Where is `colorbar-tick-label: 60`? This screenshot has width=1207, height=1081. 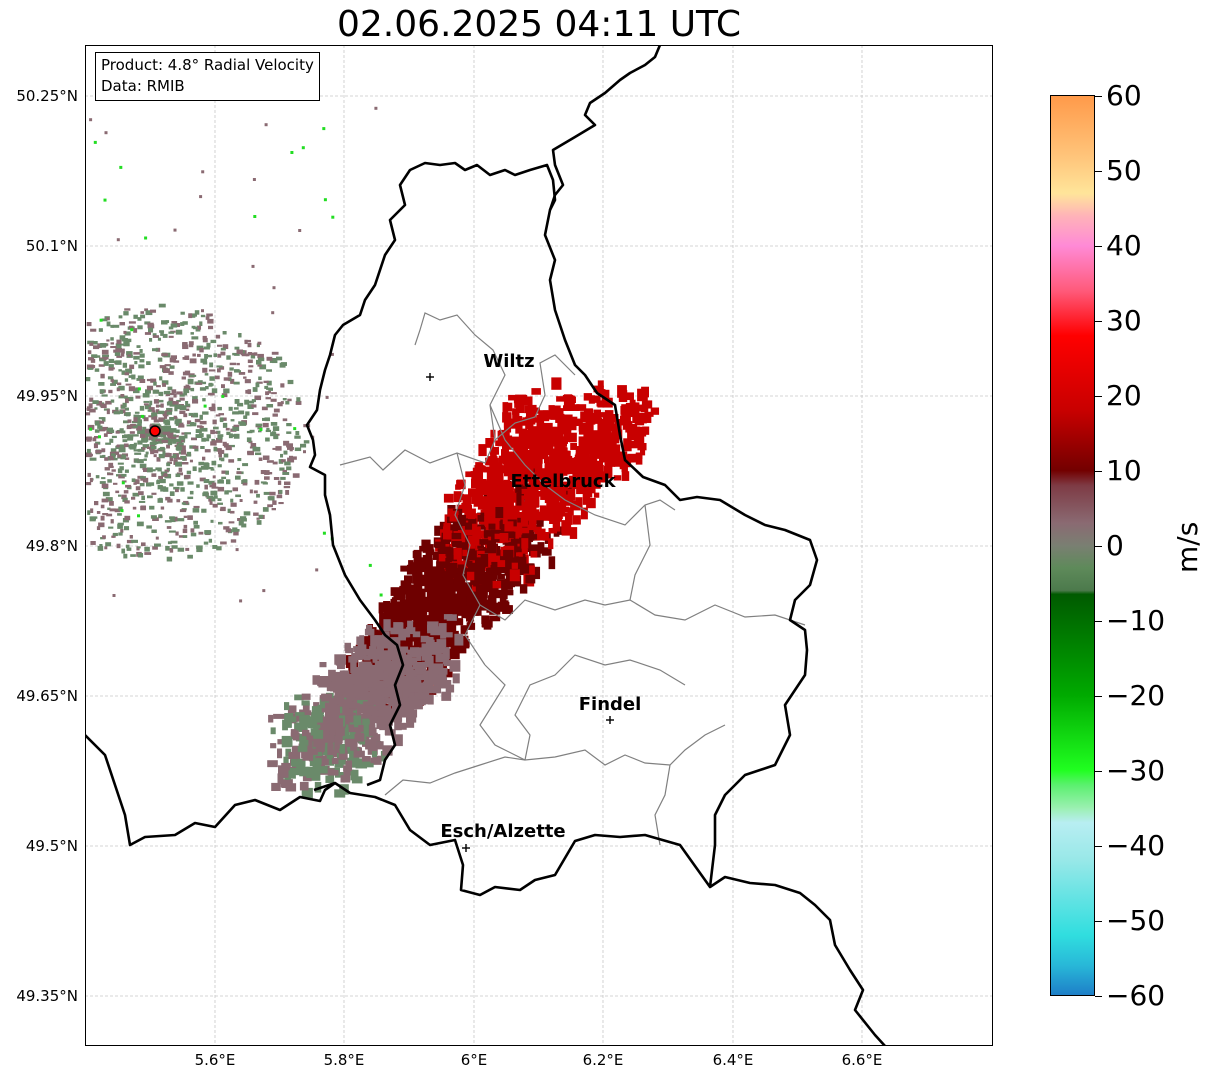
colorbar-tick-label: 60 is located at coordinates (1124, 95).